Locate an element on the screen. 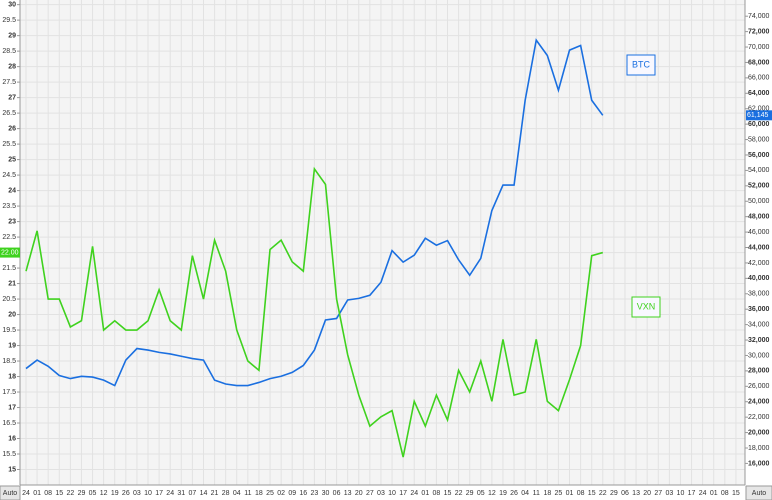  y-tick-label: 24 is located at coordinates (12, 190).